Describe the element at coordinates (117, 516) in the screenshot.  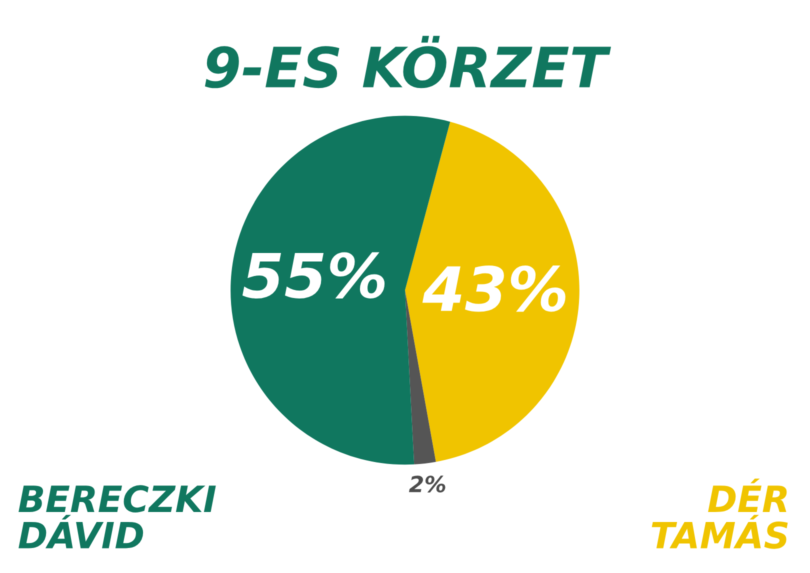
I see `slice-label: BERECZKI DÁVID` at that location.